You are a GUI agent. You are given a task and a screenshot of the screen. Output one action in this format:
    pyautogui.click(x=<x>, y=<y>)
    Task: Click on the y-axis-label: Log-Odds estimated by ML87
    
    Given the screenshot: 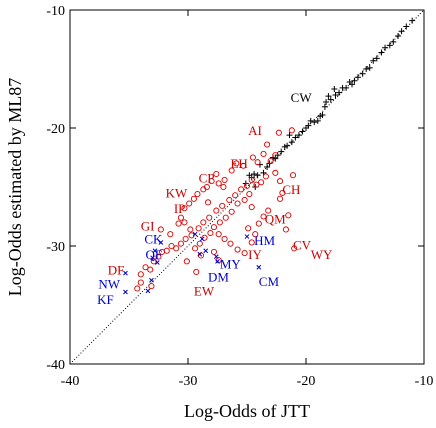 What is the action you would take?
    pyautogui.click(x=15, y=187)
    